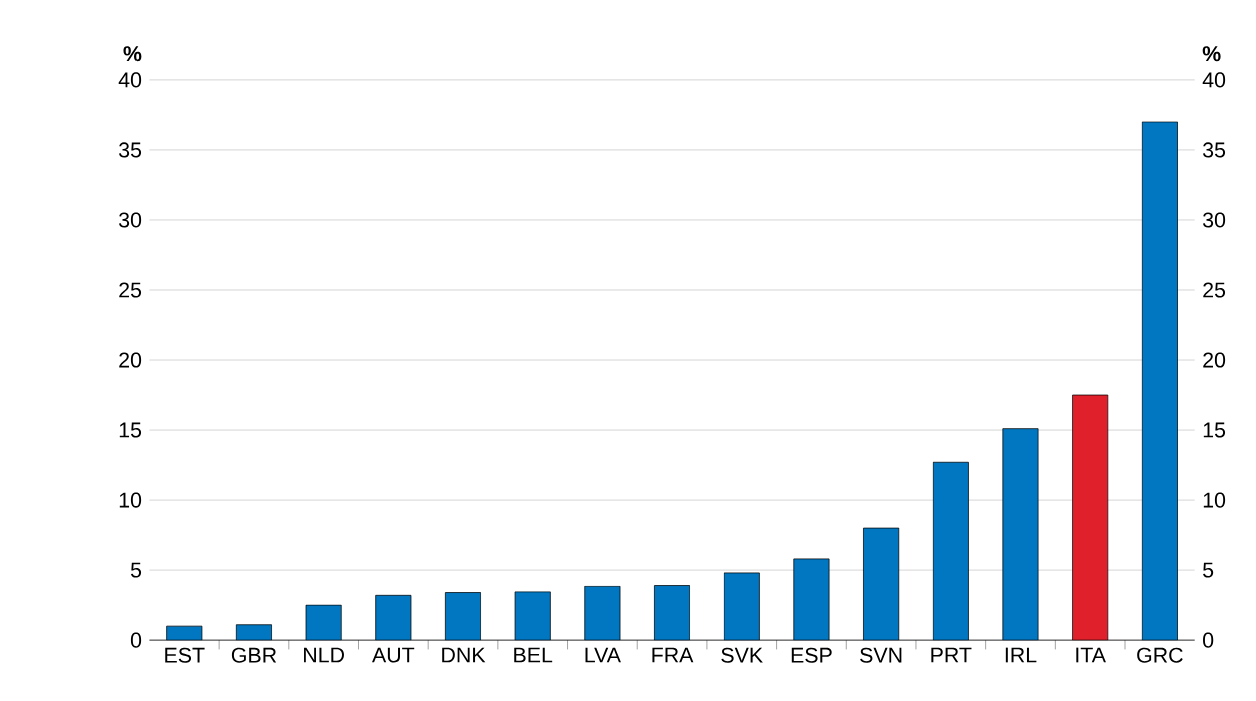  Describe the element at coordinates (130, 500) in the screenshot. I see `y-tick-label: 10` at that location.